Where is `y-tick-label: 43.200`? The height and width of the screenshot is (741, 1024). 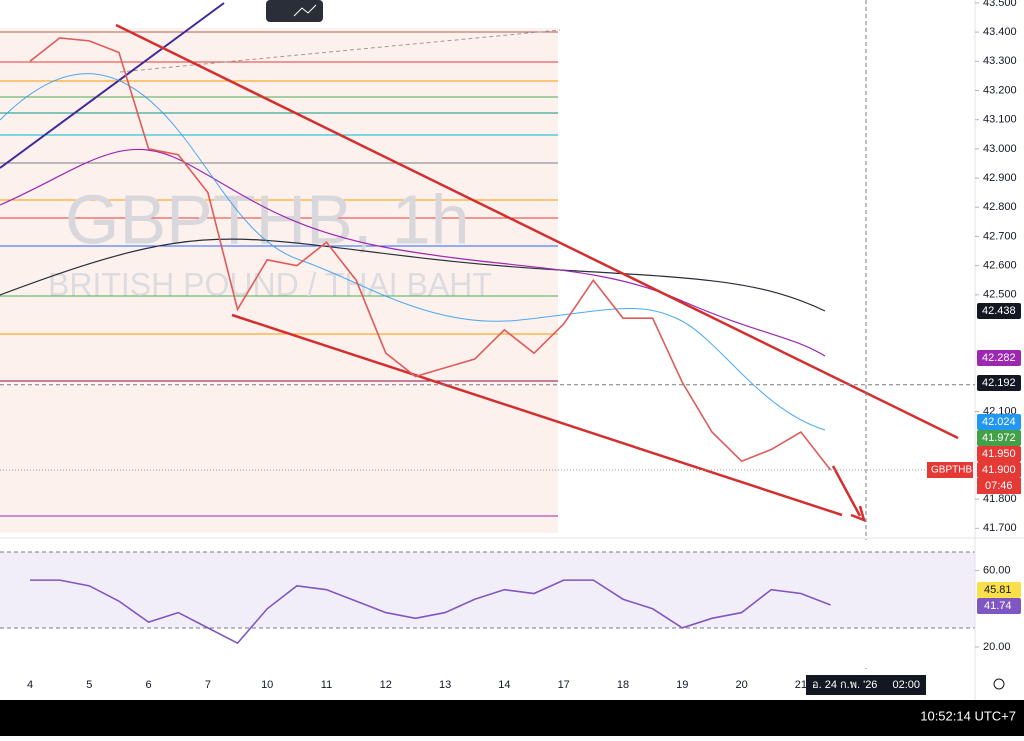 y-tick-label: 43.200 is located at coordinates (1000, 90).